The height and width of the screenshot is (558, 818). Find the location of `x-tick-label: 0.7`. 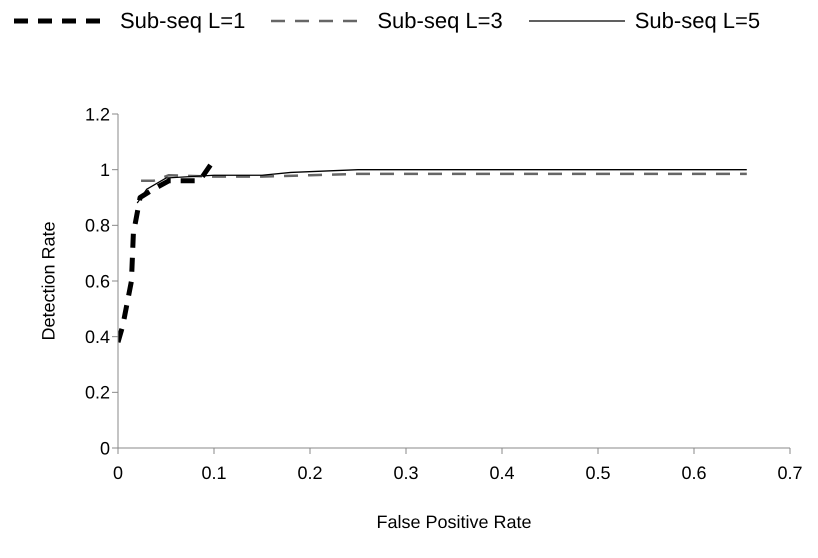

x-tick-label: 0.7 is located at coordinates (790, 472).